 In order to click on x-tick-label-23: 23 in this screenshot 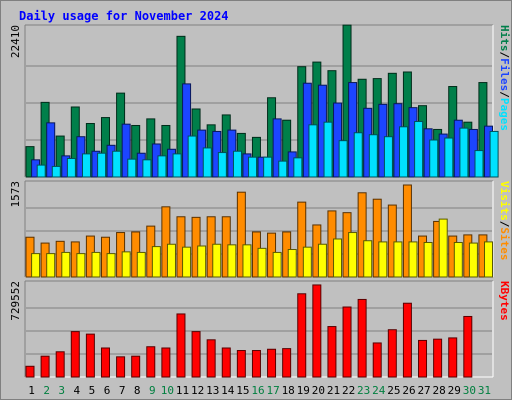, I will do `click(363, 390)`.